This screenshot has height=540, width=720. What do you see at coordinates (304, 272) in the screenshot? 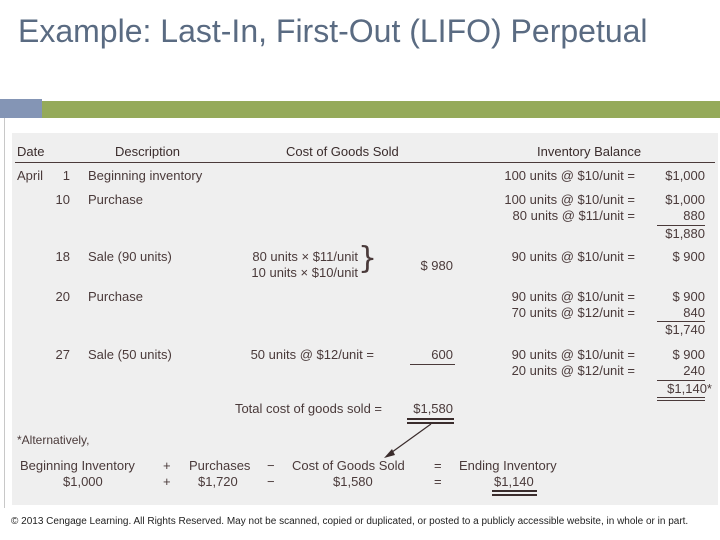
I see `cogs-line: 10 units × $10/unit` at bounding box center [304, 272].